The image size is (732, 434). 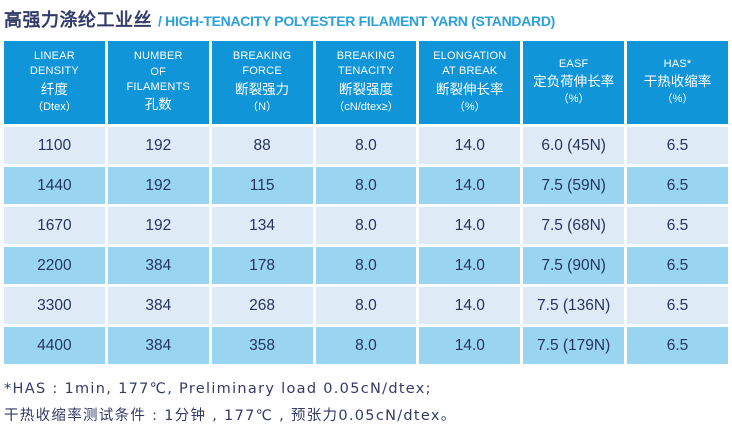 What do you see at coordinates (158, 71) in the screenshot?
I see `header-line: OF` at bounding box center [158, 71].